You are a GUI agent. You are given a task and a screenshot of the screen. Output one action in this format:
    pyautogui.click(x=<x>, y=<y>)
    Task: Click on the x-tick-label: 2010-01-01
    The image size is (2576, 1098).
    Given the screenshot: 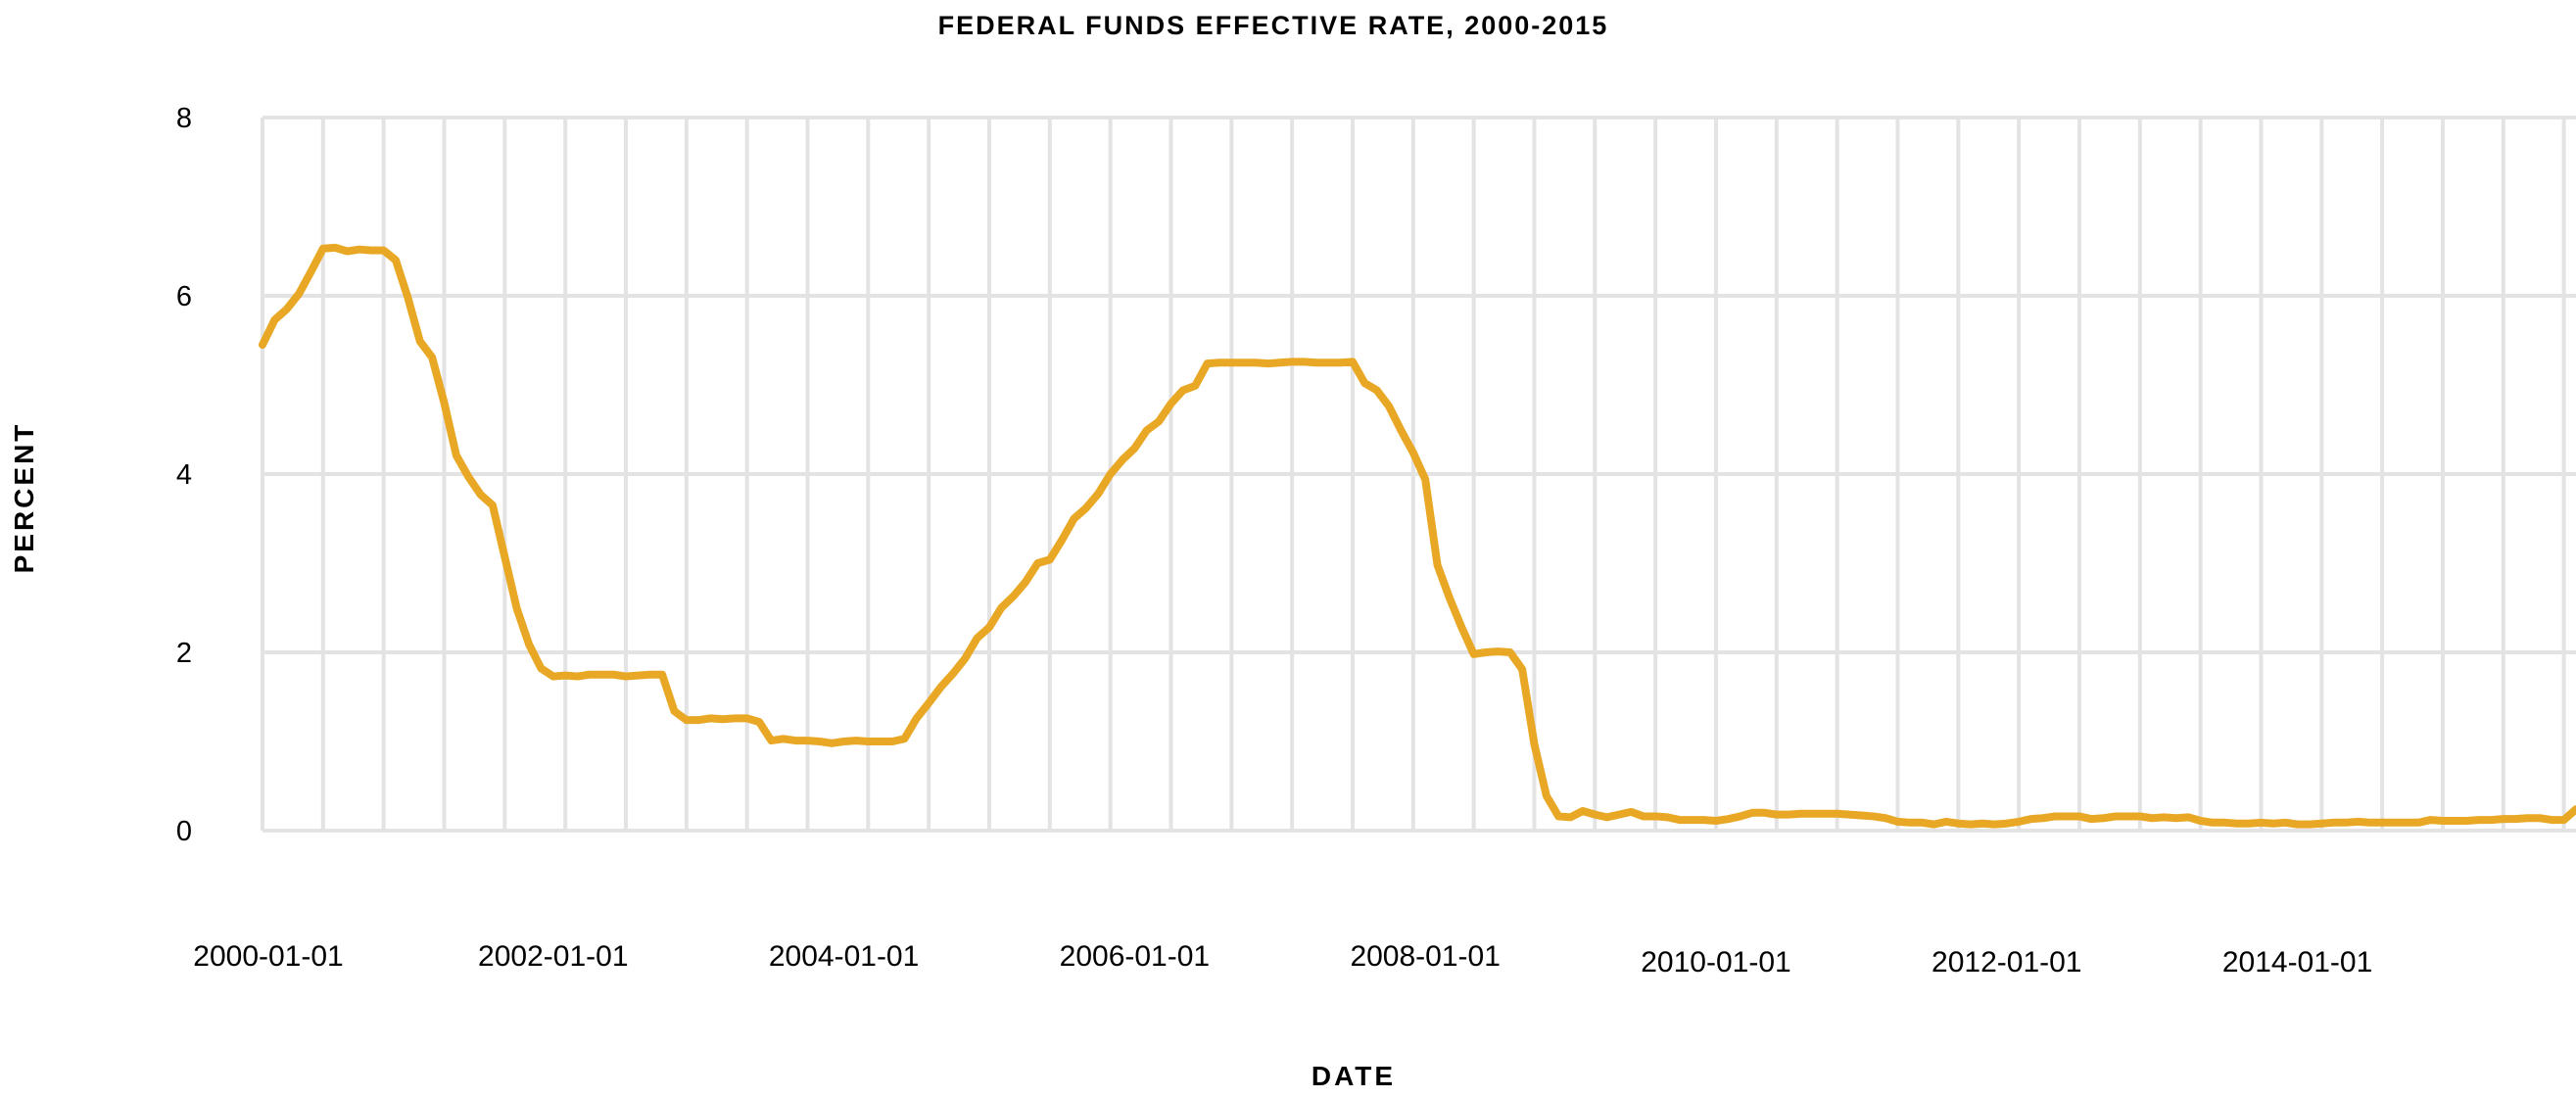 What is the action you would take?
    pyautogui.click(x=1715, y=963)
    